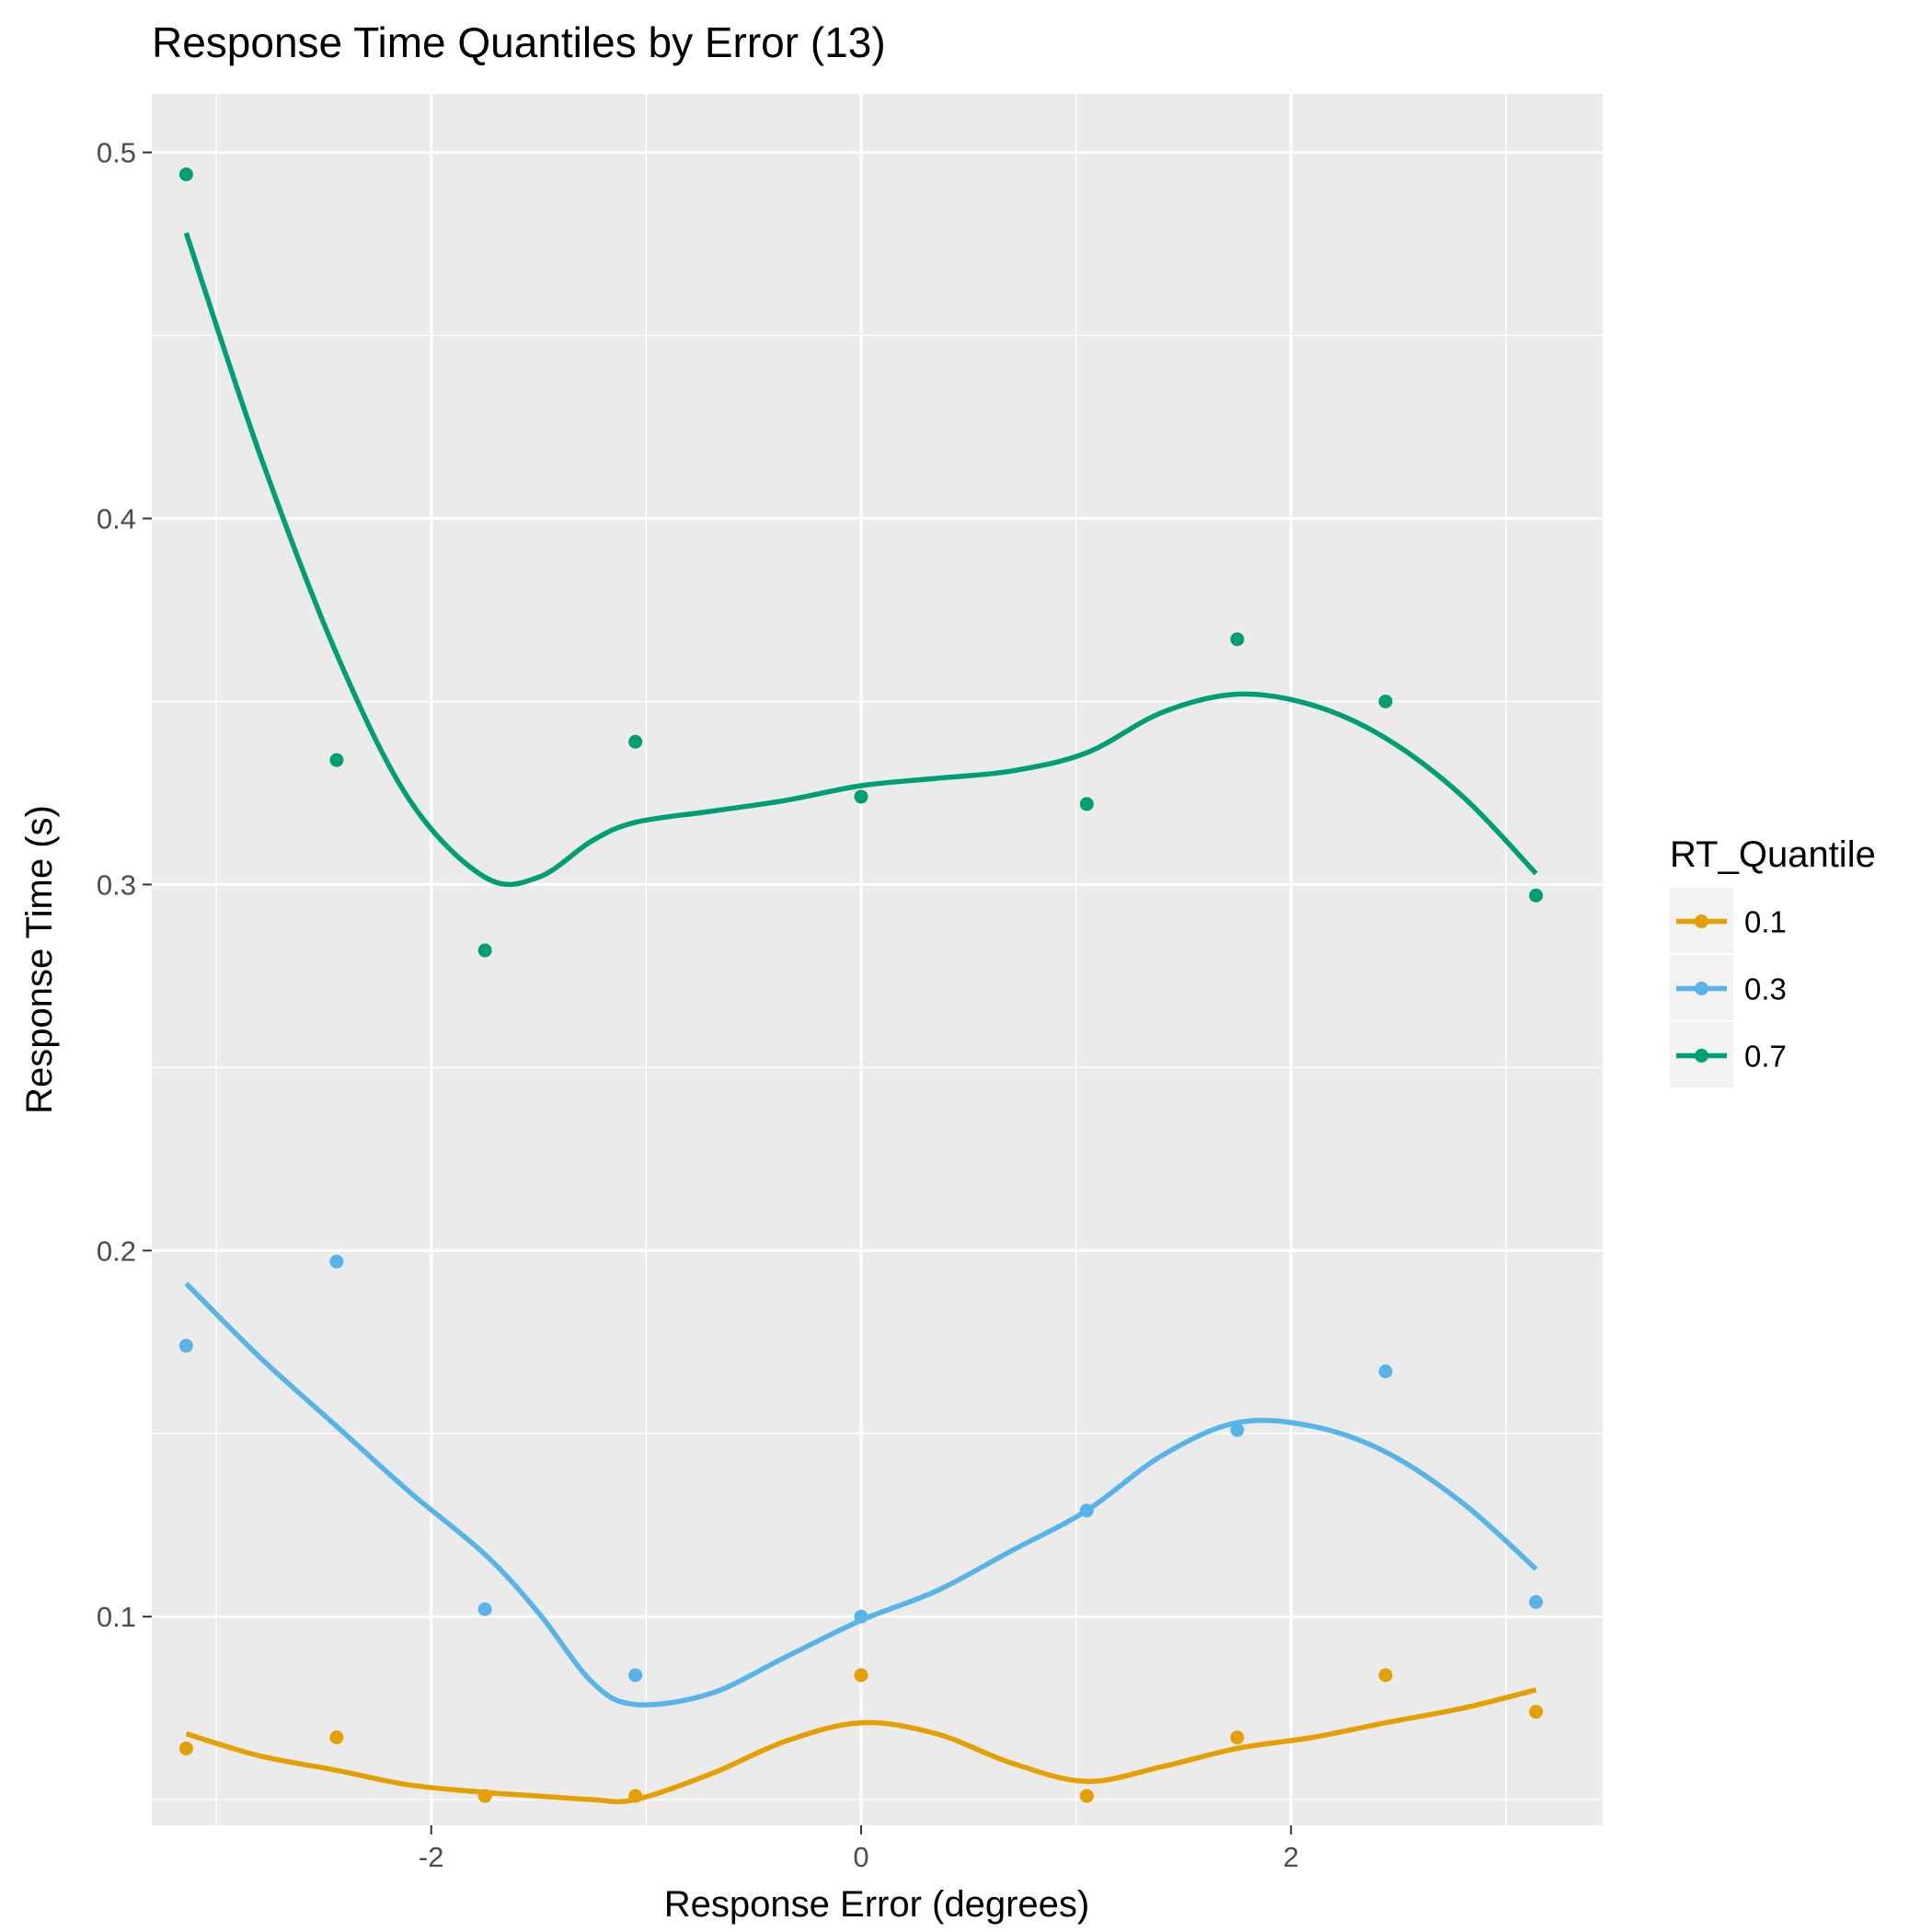 This screenshot has width=1932, height=1932. What do you see at coordinates (116, 1617) in the screenshot?
I see `y-tick-label: 0.1` at bounding box center [116, 1617].